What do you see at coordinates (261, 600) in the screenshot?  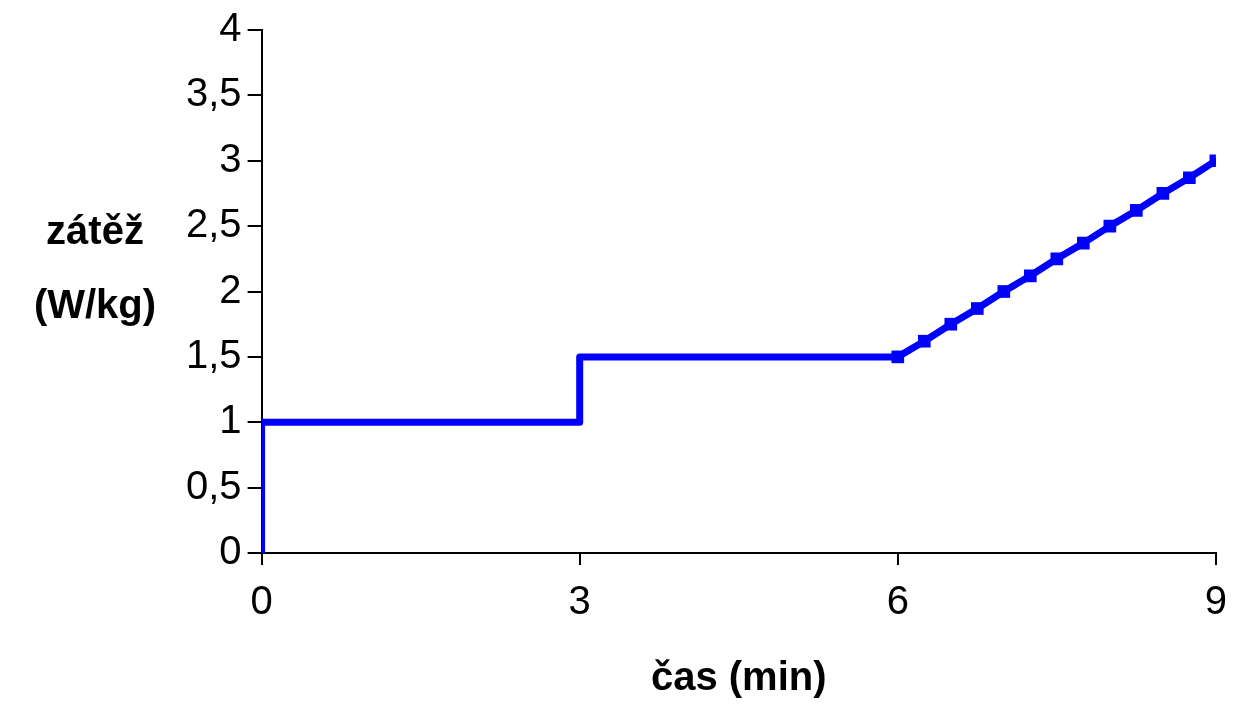 I see `x-tick-label: 0` at bounding box center [261, 600].